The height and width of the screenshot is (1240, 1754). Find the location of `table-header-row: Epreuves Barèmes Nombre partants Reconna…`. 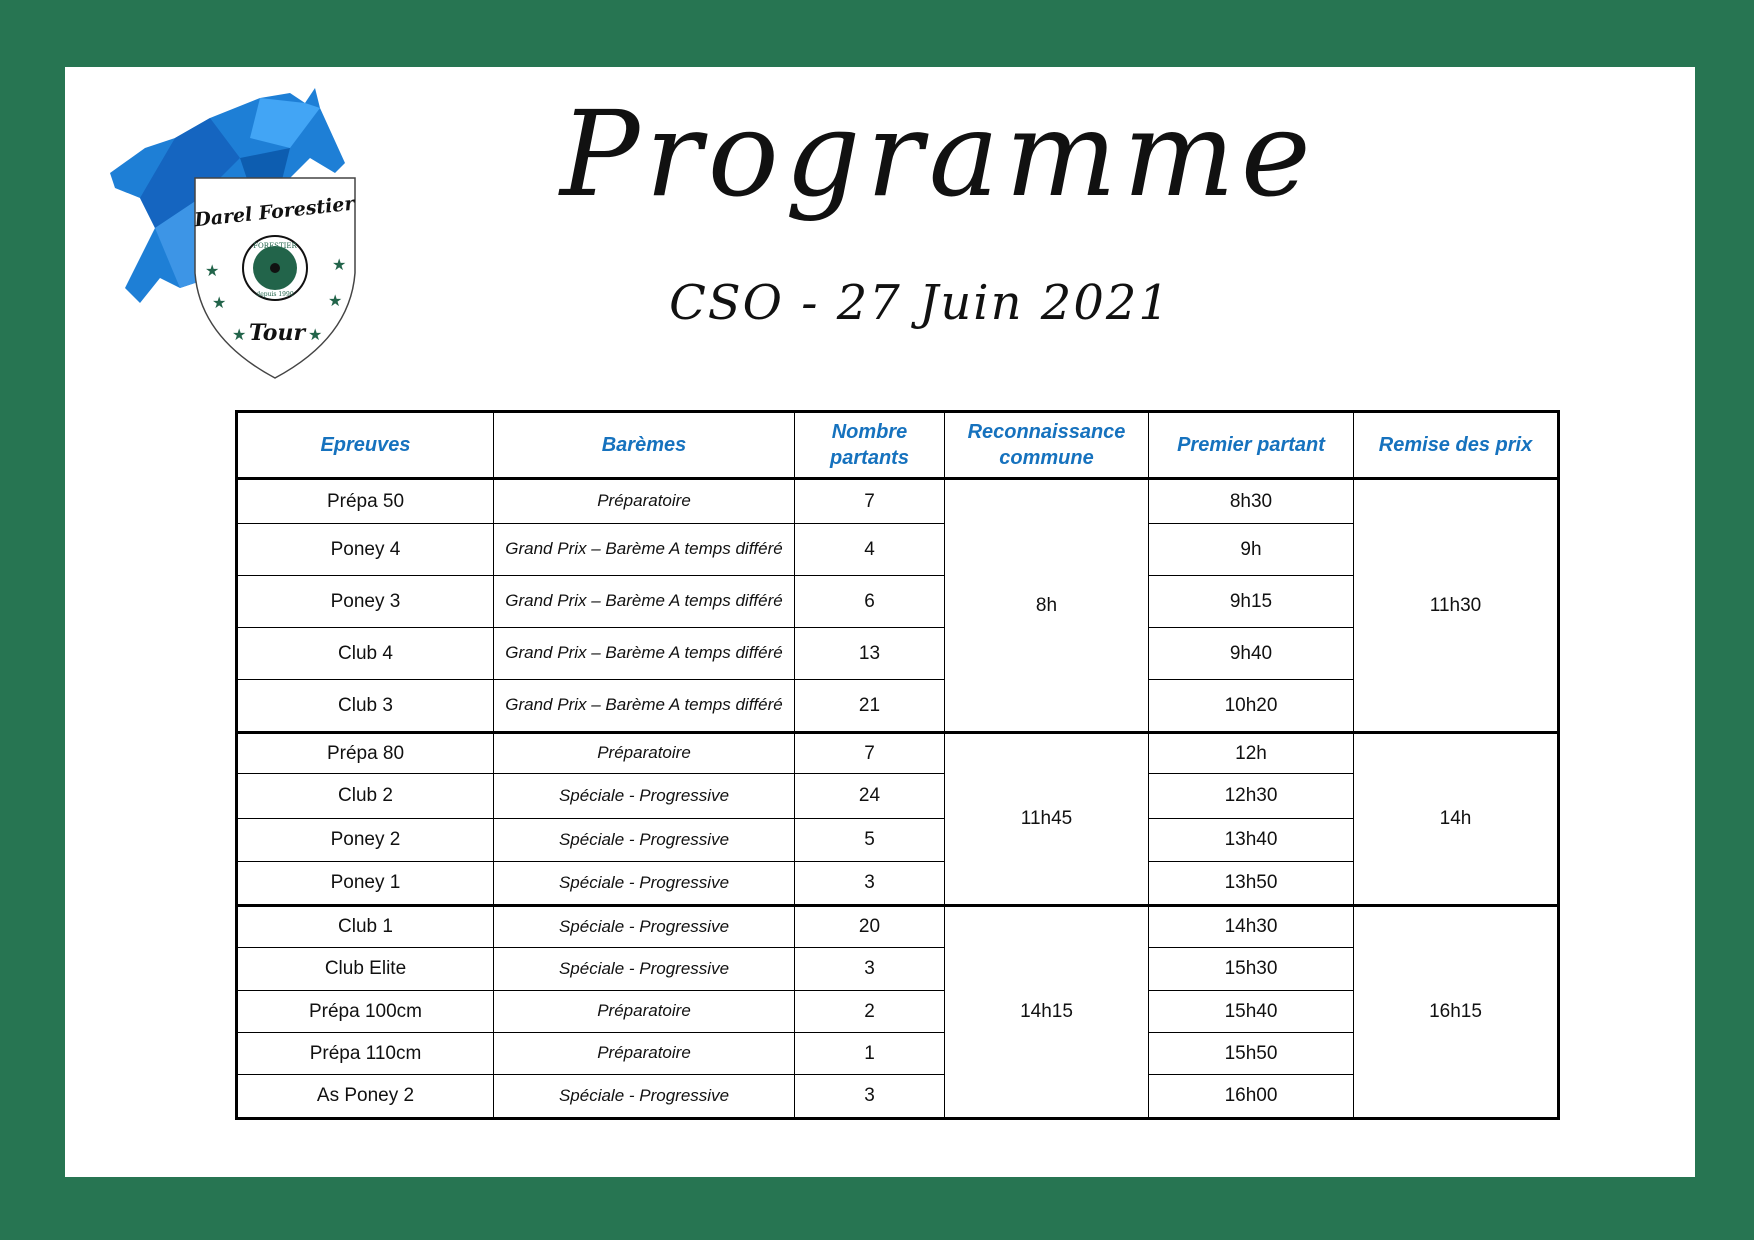

table-header-row: Epreuves Barèmes Nombre partants Reconna… is located at coordinates (897, 445).